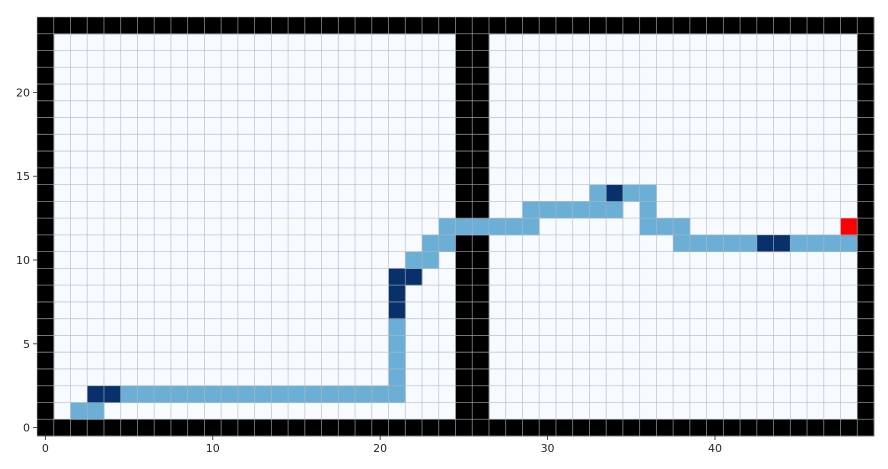 Image resolution: width=888 pixels, height=469 pixels. I want to click on x-tick-label: 20, so click(380, 448).